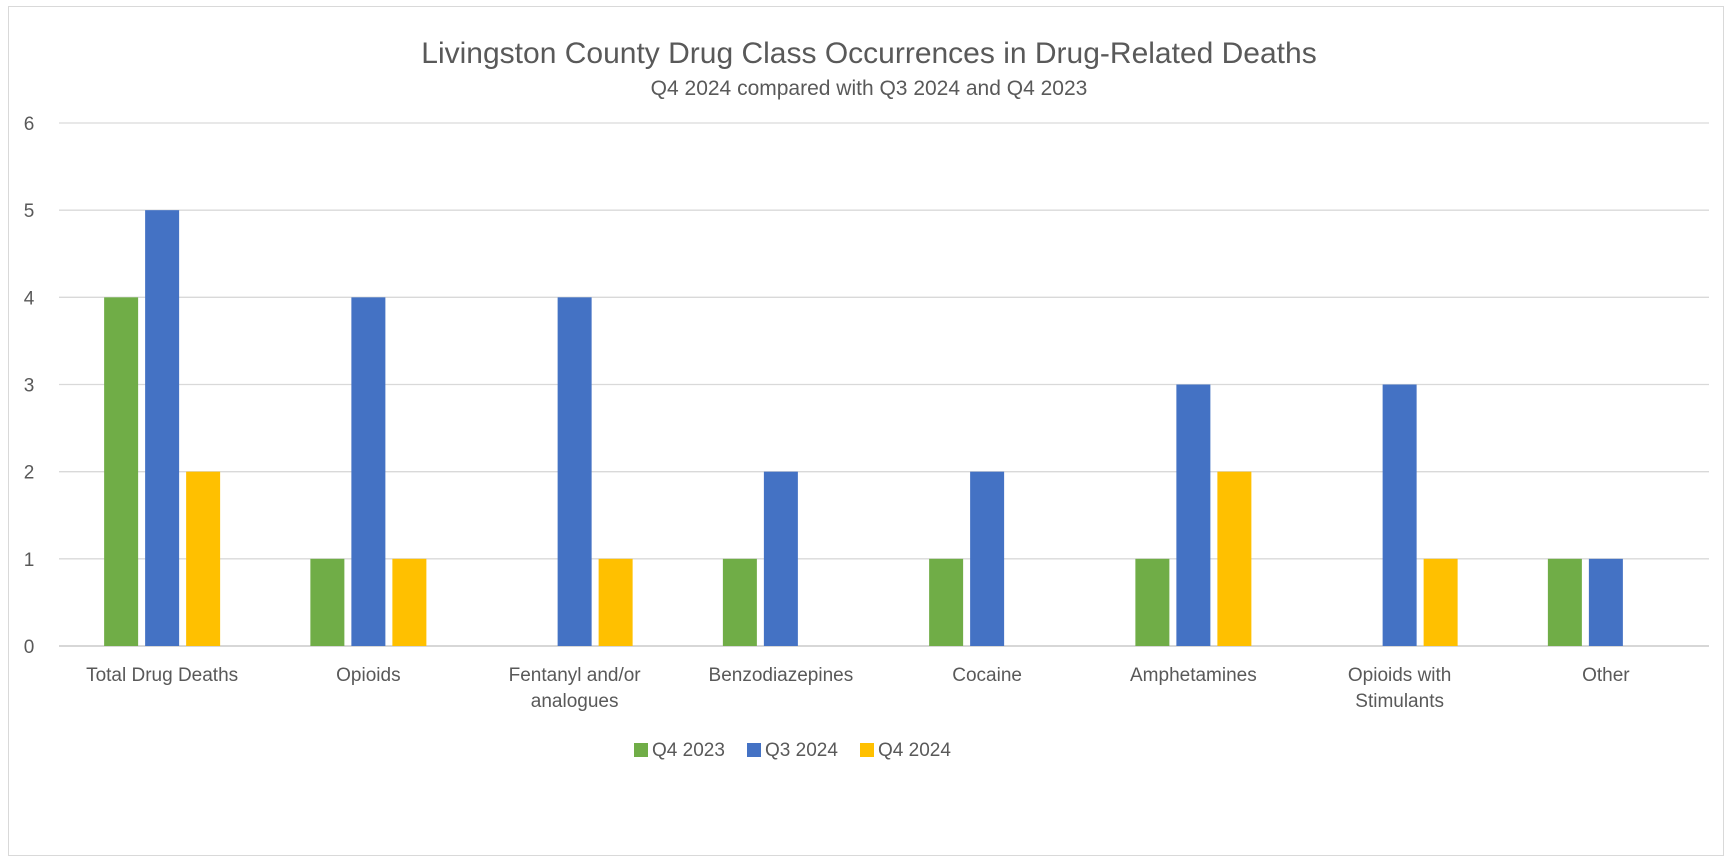 This screenshot has width=1732, height=862. I want to click on x-category-label: Stimulants, so click(1399, 701).